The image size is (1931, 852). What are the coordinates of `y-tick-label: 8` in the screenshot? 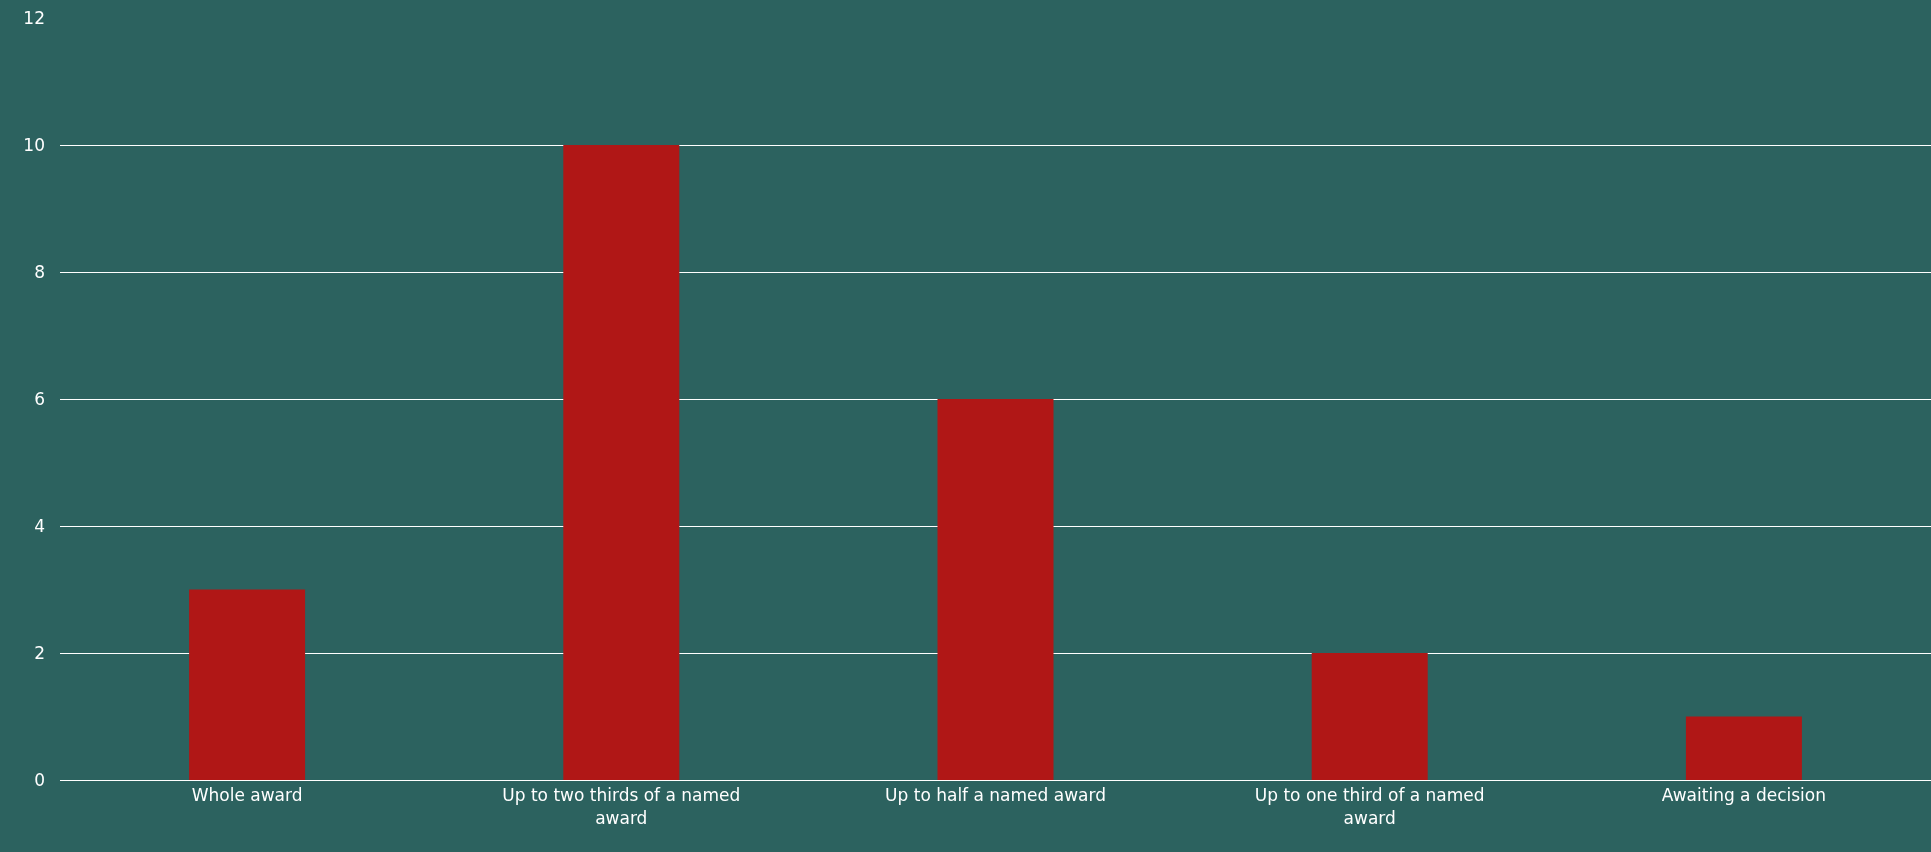 It's located at (39, 271).